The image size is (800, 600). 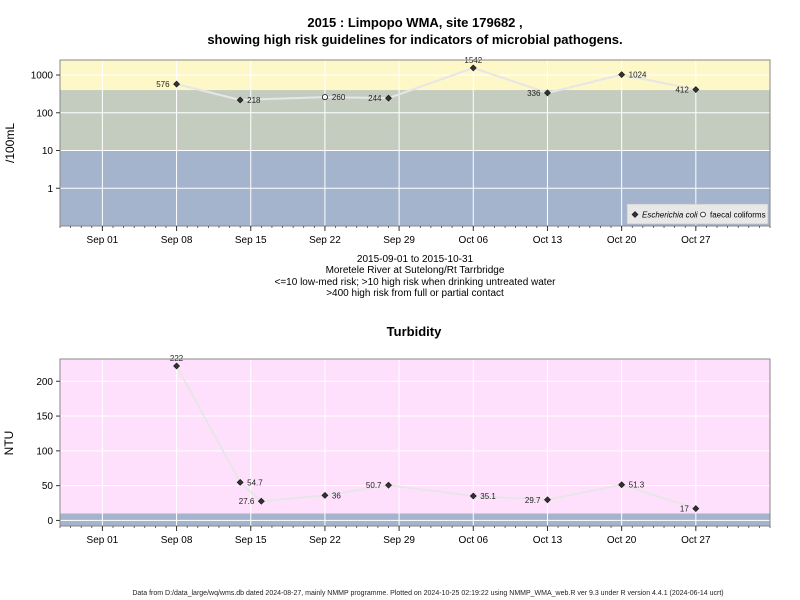 What do you see at coordinates (45, 133) in the screenshot?
I see `y-axis: 1 10 100 1000` at bounding box center [45, 133].